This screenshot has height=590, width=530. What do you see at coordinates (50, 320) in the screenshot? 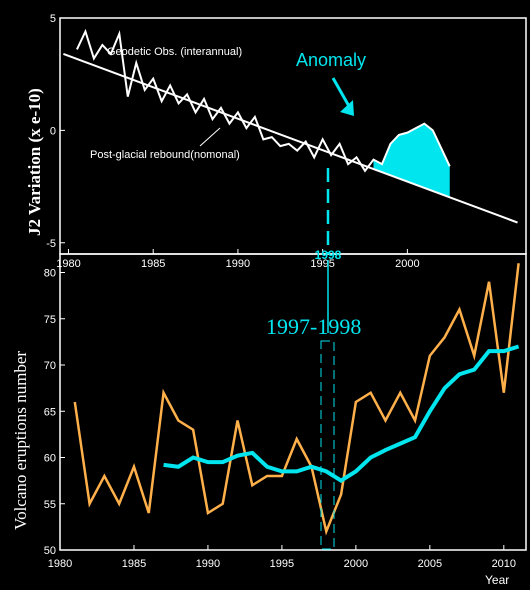
I see `volcano-y-tick-label: 75` at bounding box center [50, 320].